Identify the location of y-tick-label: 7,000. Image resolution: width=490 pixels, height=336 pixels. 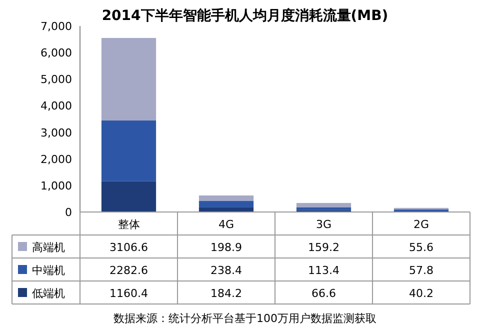
(56, 26).